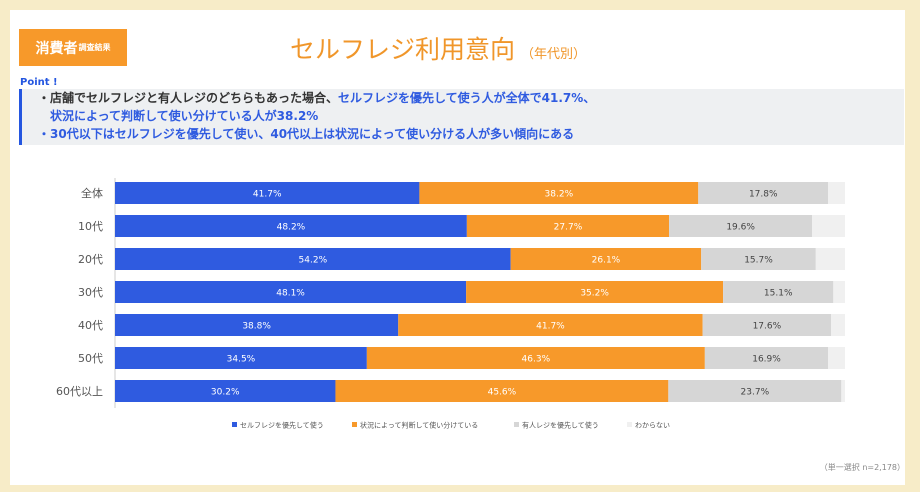  I want to click on data-label: 16.9%, so click(766, 360).